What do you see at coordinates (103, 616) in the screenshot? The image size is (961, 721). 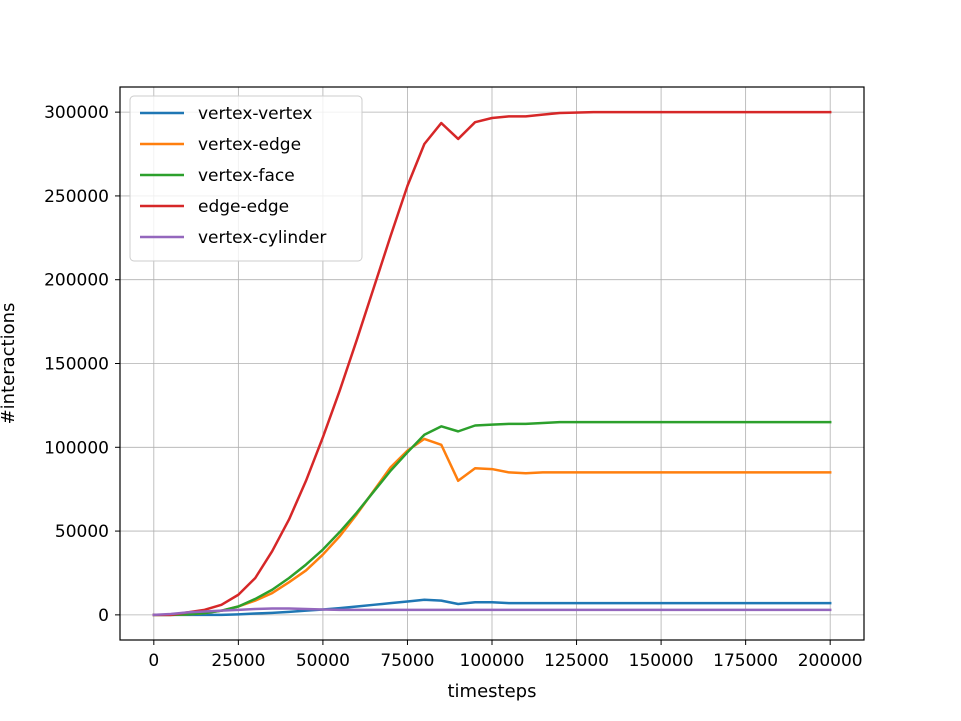 I see `y-tick-label: 0` at bounding box center [103, 616].